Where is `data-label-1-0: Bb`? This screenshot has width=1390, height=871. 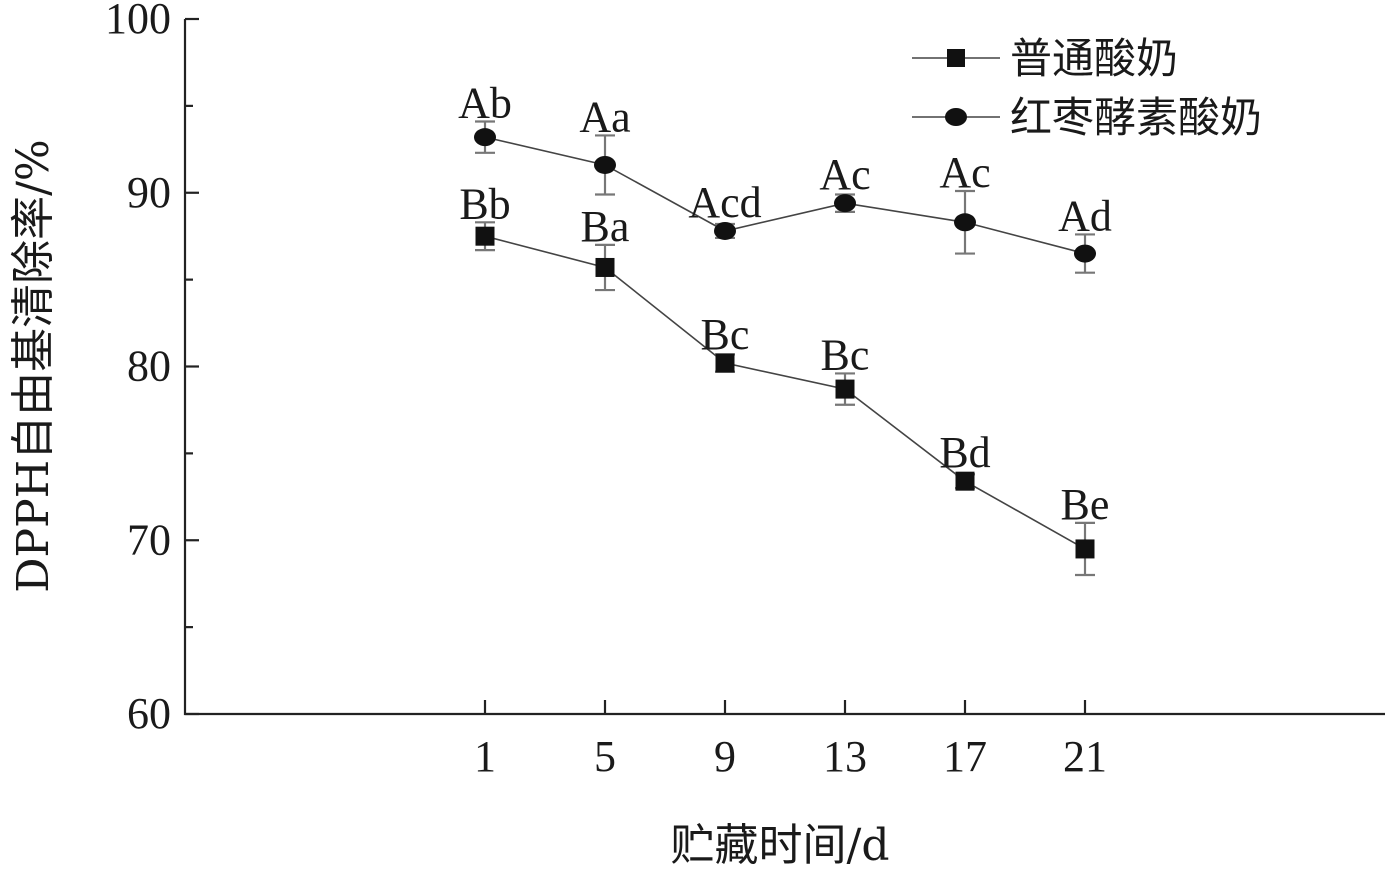
data-label-1-0: Bb is located at coordinates (484, 203).